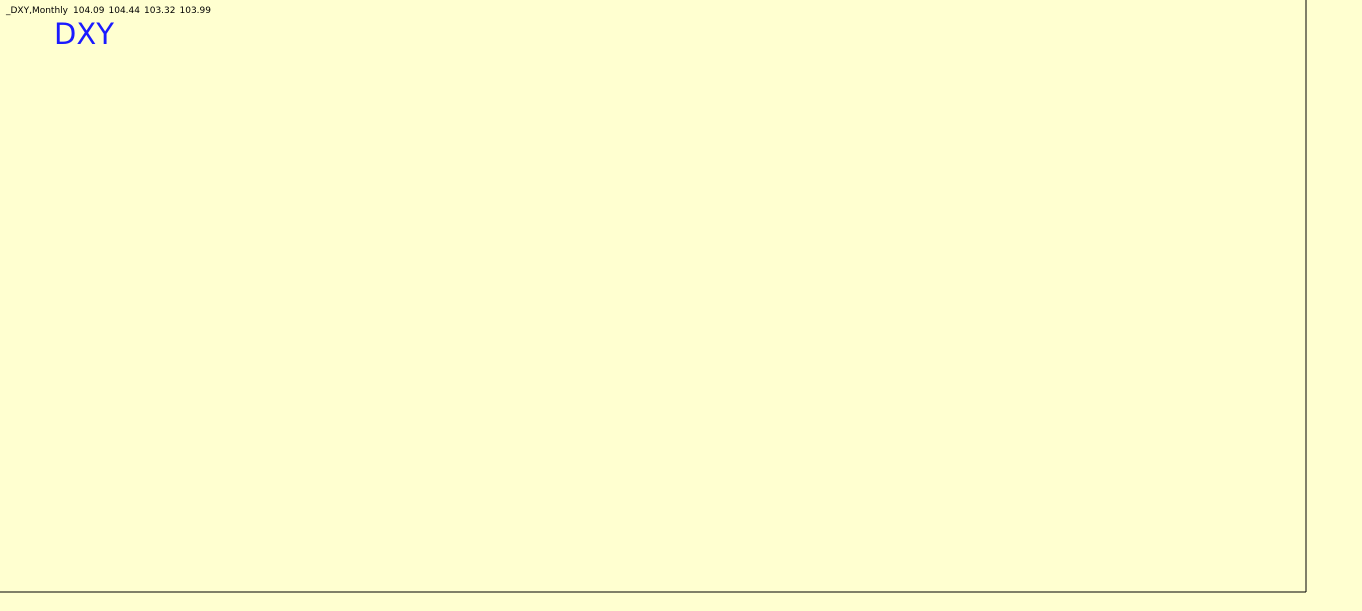  I want to click on high: 104.44, so click(125, 11).